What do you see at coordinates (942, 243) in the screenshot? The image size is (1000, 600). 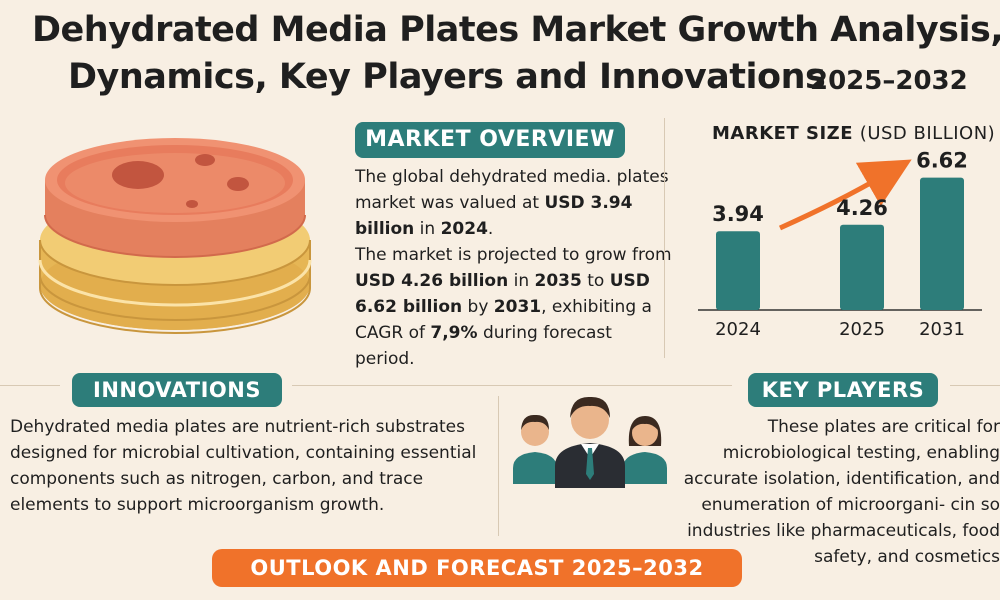 I see `bar-2031` at bounding box center [942, 243].